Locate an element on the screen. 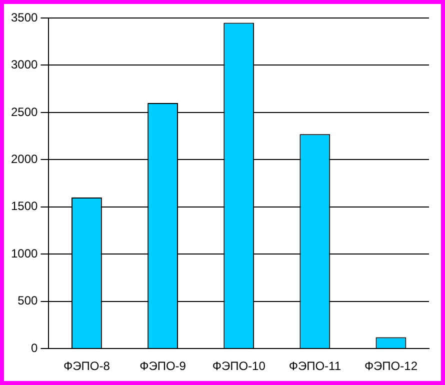 The height and width of the screenshot is (385, 445). y-tick-label: 2500 is located at coordinates (24, 111).